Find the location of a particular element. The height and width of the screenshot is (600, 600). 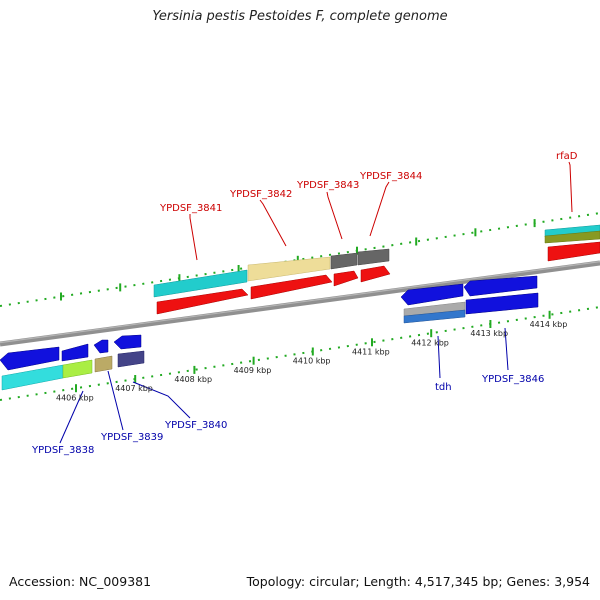

gene-label-tdh: tdh is located at coordinates (443, 387).